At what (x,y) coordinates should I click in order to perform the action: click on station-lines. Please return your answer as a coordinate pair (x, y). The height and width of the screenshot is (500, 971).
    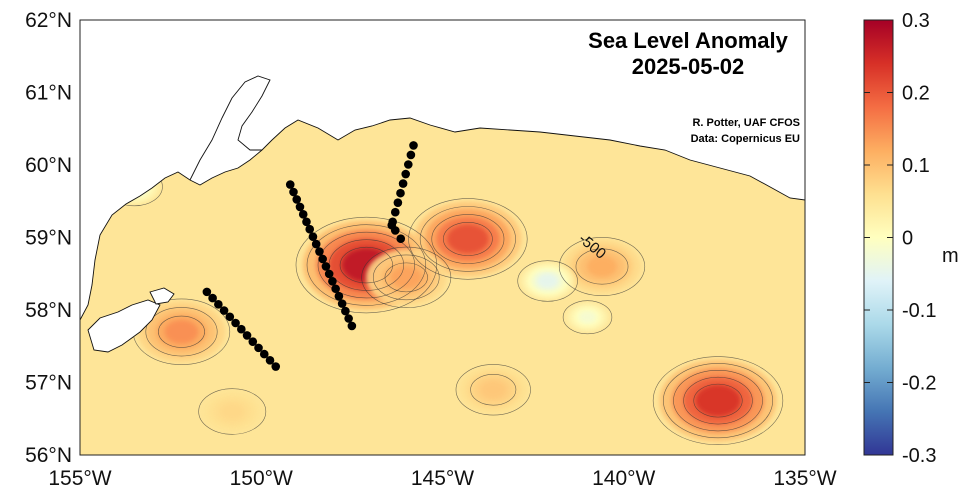
    Looking at the image, I should click on (310, 256).